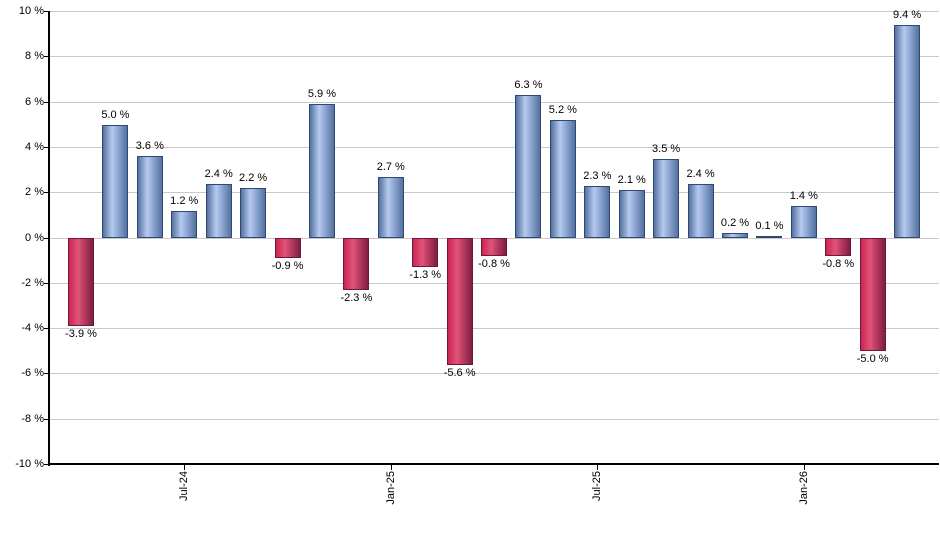 This screenshot has height=550, width=940. I want to click on bar-value-label: 3.6 %, so click(149, 146).